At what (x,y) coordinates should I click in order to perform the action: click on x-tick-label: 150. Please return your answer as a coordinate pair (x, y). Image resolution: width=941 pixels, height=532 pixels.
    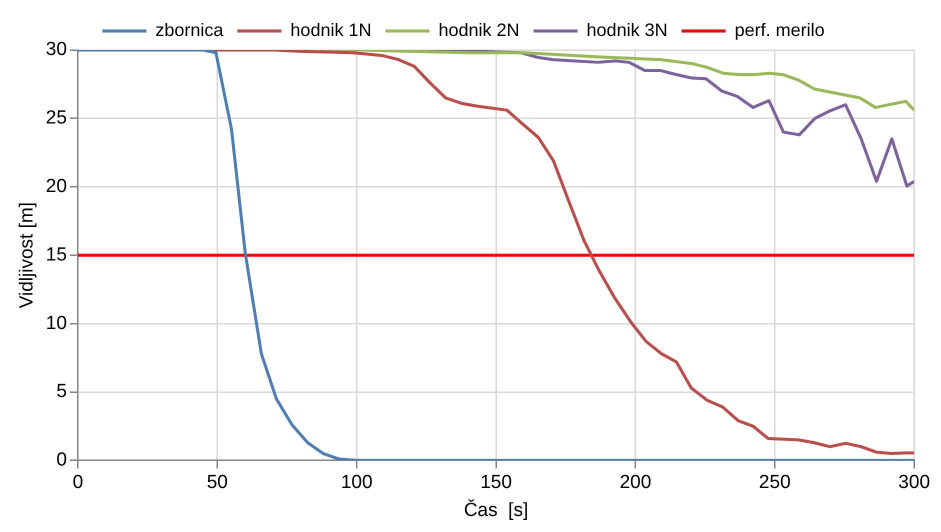
    Looking at the image, I should click on (496, 483).